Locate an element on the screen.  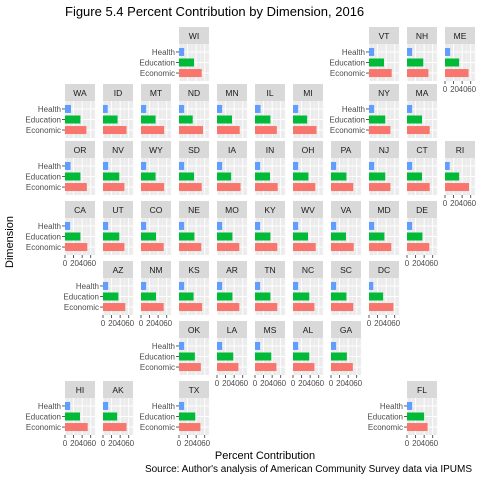
y-axis-title: Dimension is located at coordinates (10, 242).